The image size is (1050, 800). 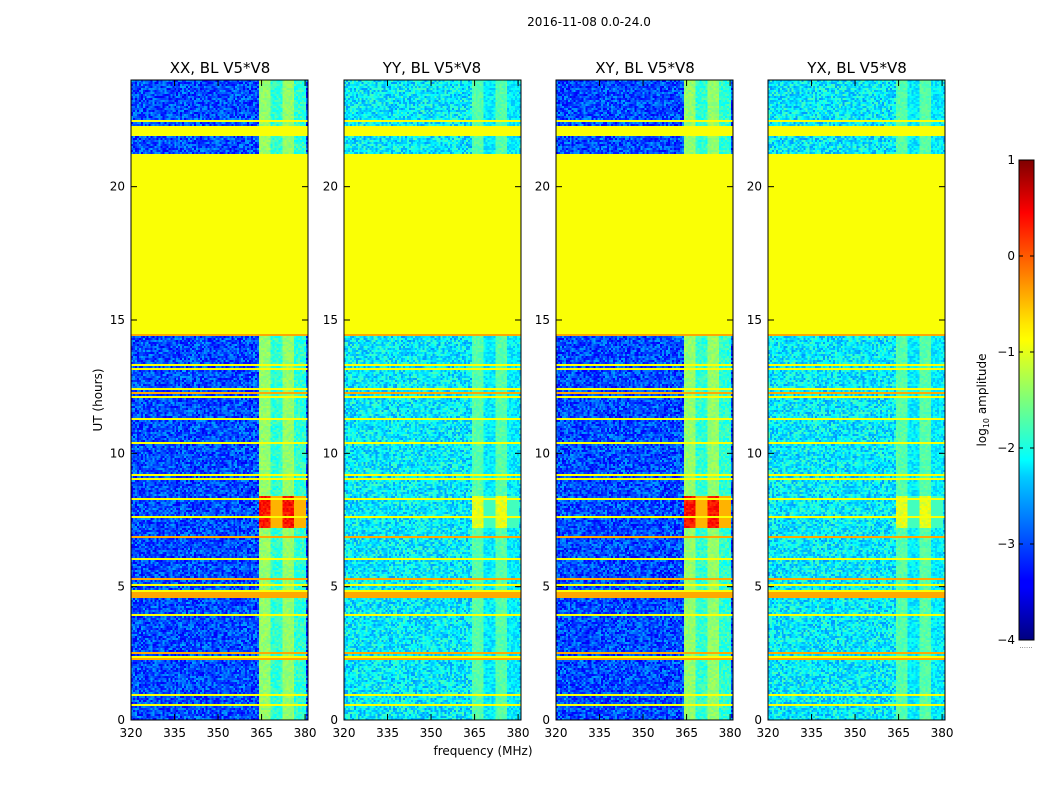 I want to click on colorbar-tick-label: −3, so click(x=1006, y=544).